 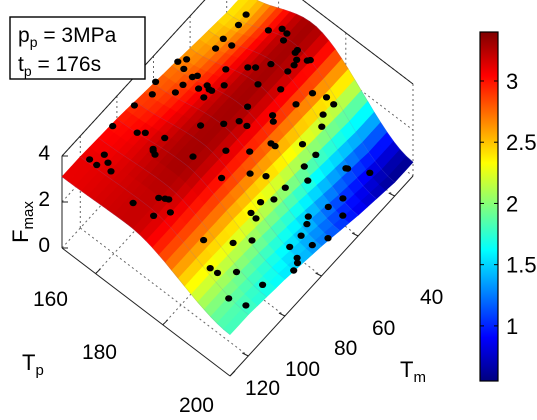 I want to click on y-tick-40: 40, so click(x=431, y=297).